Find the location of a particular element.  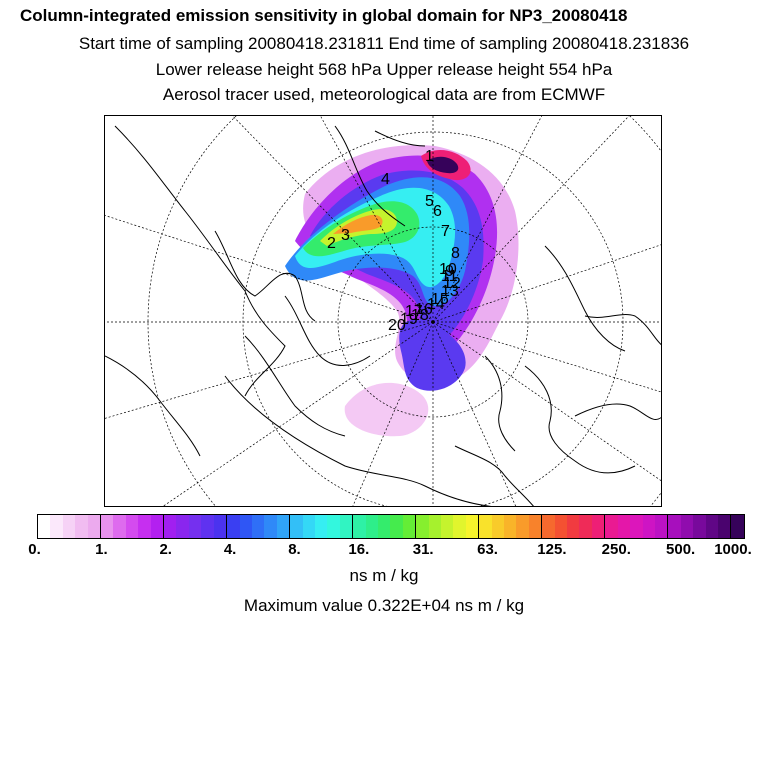

colorbar is located at coordinates (391, 526).